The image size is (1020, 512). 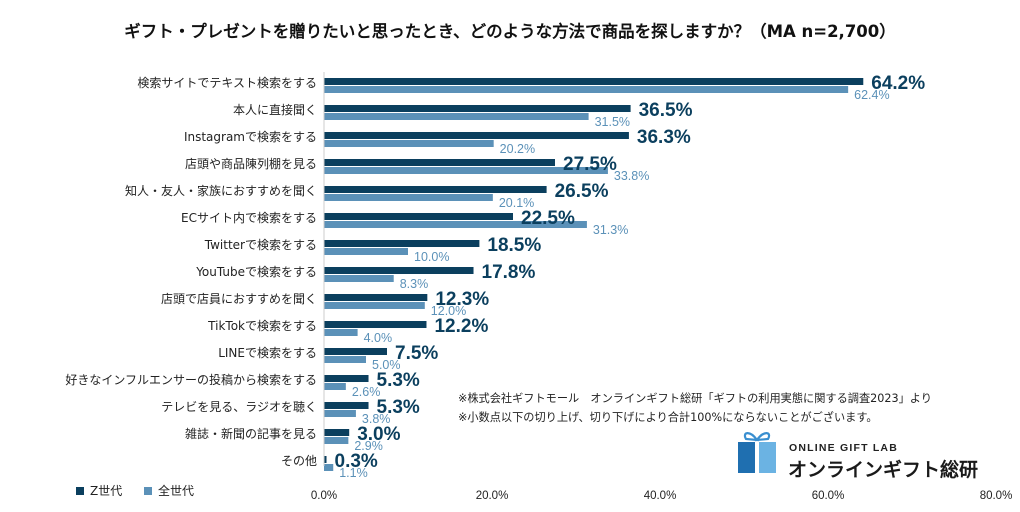 I want to click on category-label: 店頭や商品陳列棚を見る, so click(x=251, y=163).